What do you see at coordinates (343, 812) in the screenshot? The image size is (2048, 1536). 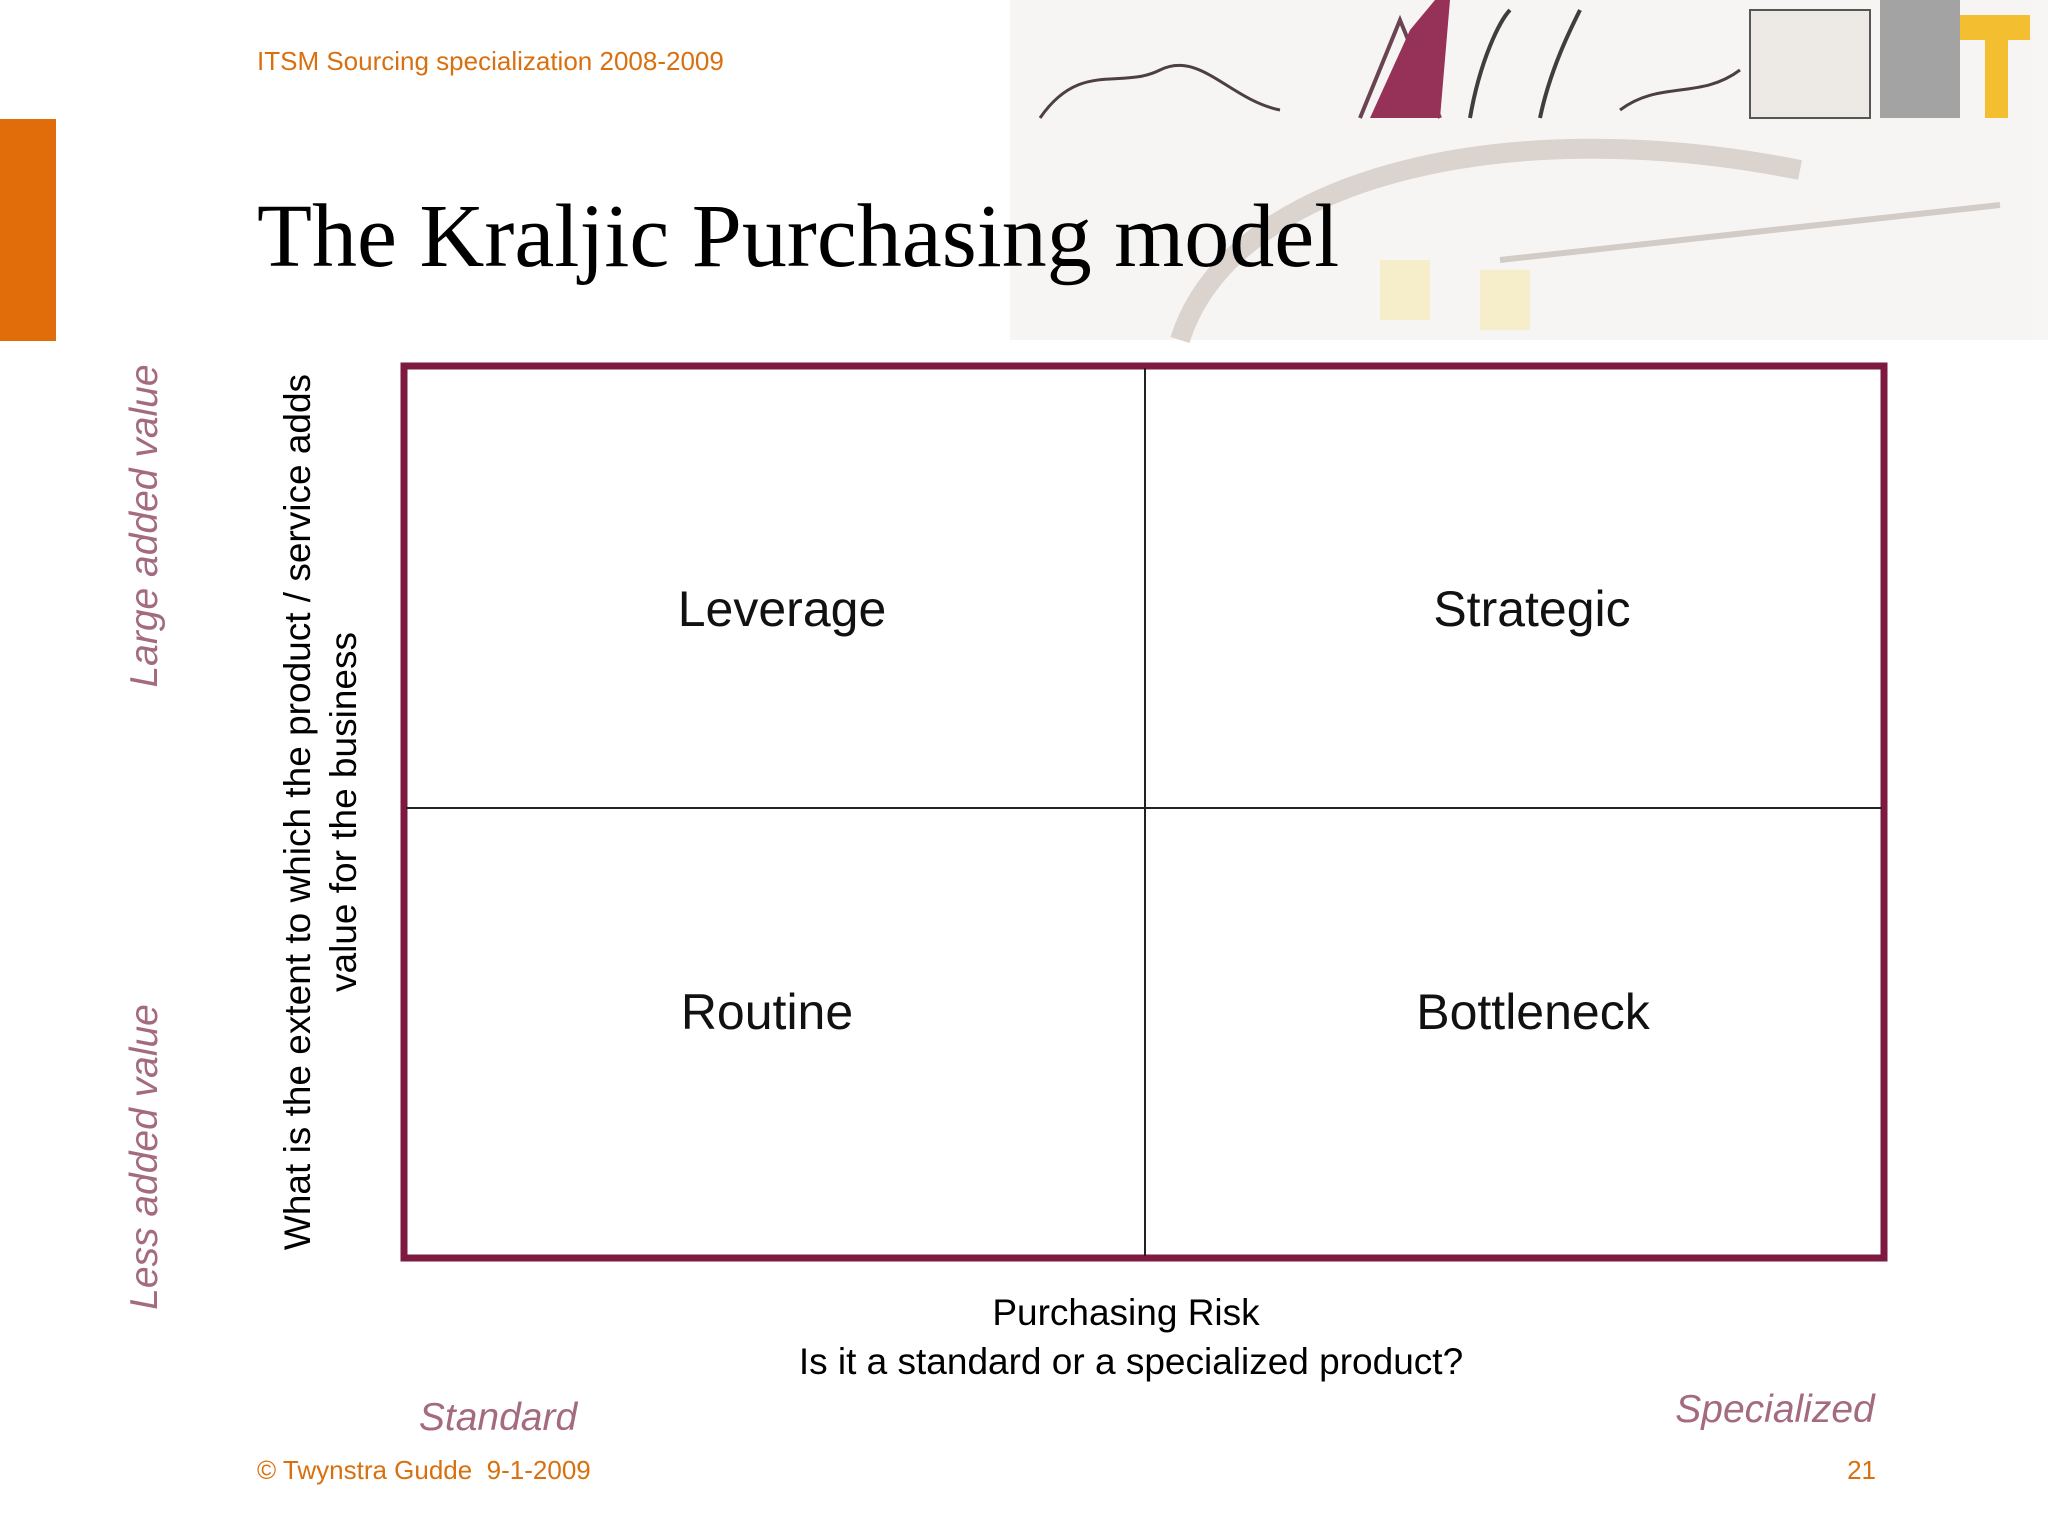 I see `y-axis-label: value for the business` at bounding box center [343, 812].